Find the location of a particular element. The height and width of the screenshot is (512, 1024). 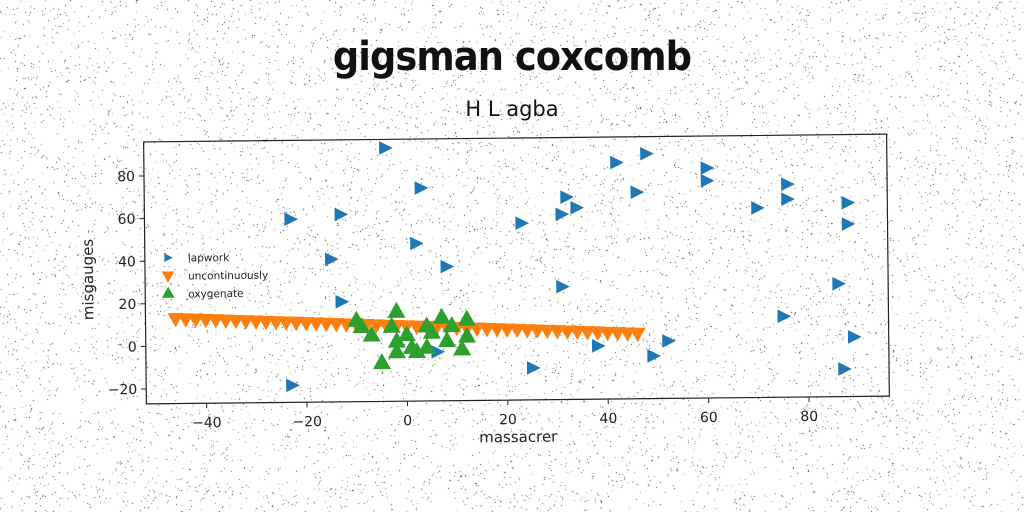

y-tick-label: 0 is located at coordinates (132, 347).